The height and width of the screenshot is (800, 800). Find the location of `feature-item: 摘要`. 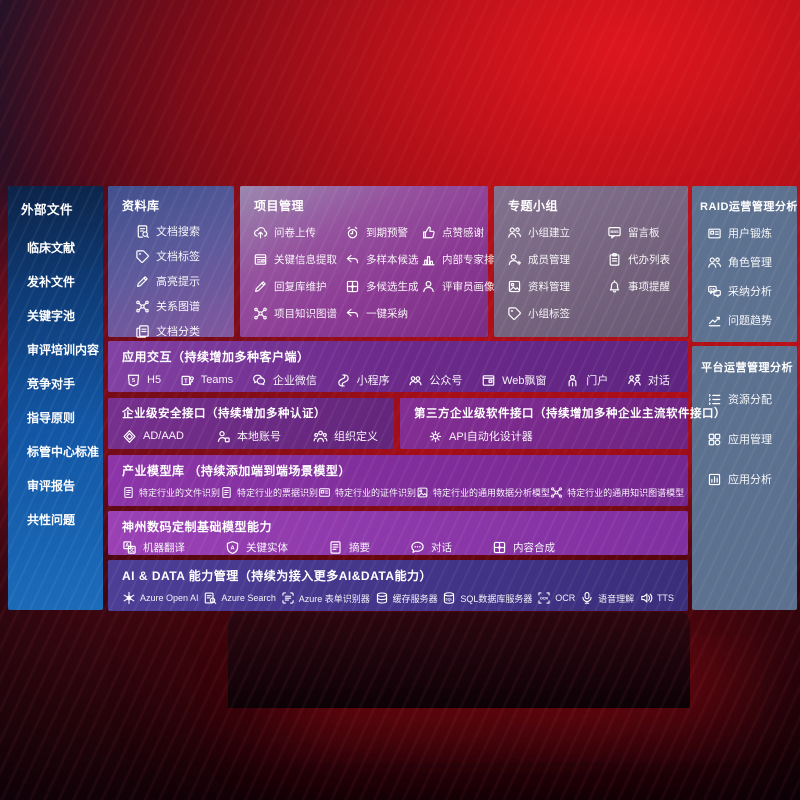

feature-item: 摘要 is located at coordinates (349, 547).